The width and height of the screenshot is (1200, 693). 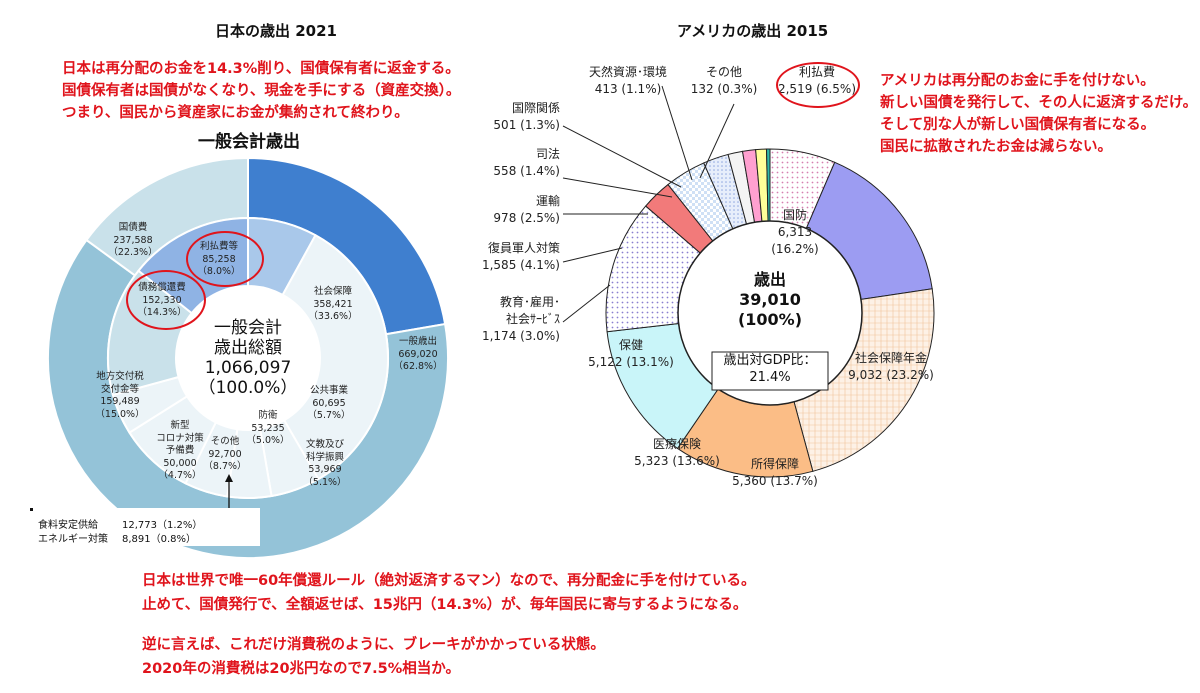 I want to click on usa-donut-chart, so click(x=770, y=313).